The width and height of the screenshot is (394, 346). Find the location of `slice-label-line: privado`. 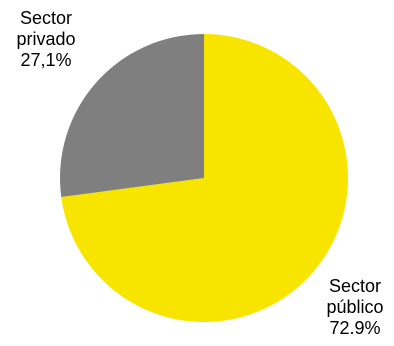

slice-label-line: privado is located at coordinates (46, 39).